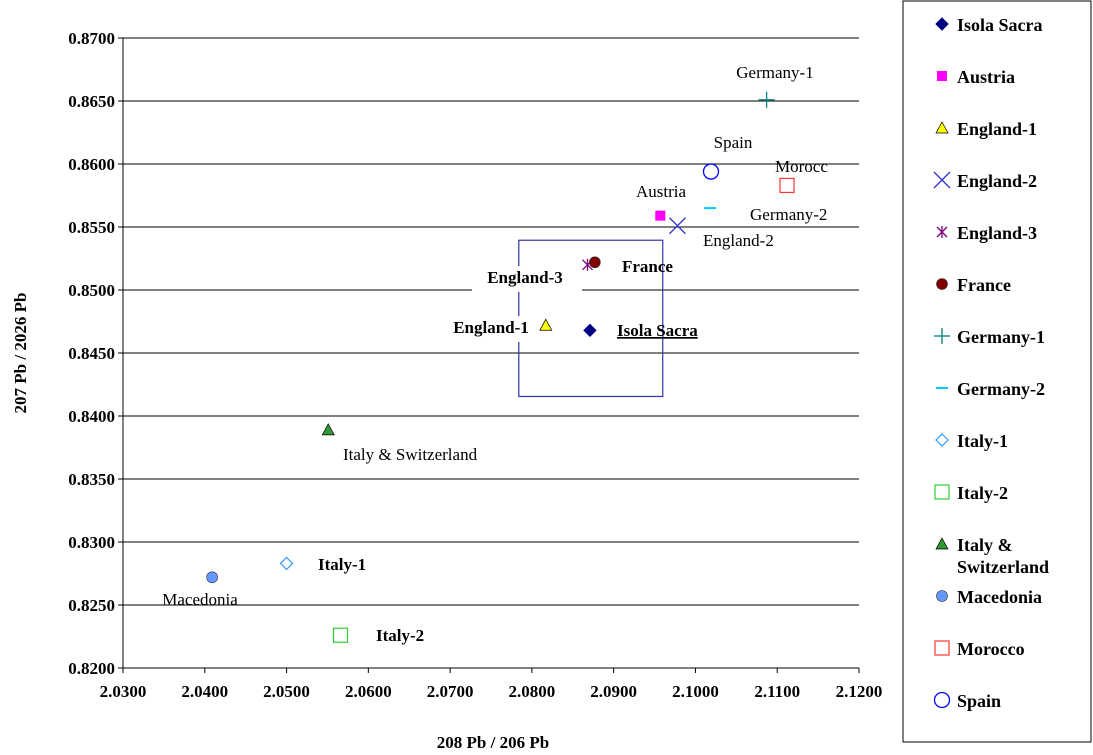 This screenshot has width=1093, height=755. What do you see at coordinates (984, 285) in the screenshot?
I see `legend-label: France` at bounding box center [984, 285].